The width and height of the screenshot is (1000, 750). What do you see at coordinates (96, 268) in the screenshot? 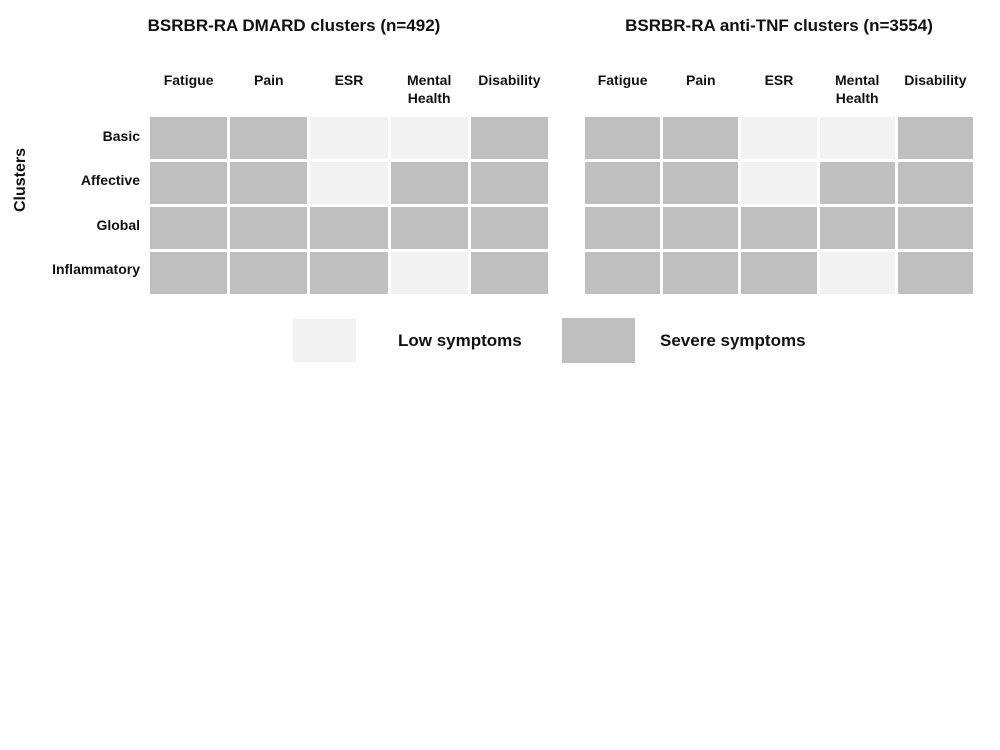
I see `row-label: Inflammatory` at bounding box center [96, 268].